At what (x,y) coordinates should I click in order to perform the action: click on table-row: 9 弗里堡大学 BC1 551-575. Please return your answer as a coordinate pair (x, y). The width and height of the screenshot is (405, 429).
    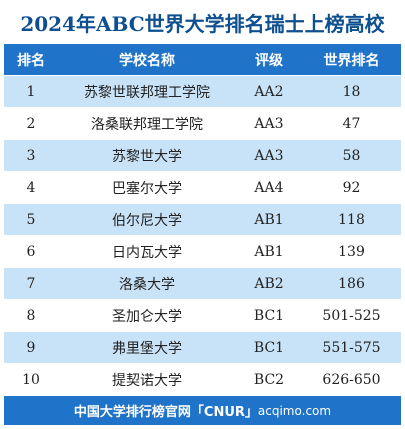
    Looking at the image, I should click on (202, 348).